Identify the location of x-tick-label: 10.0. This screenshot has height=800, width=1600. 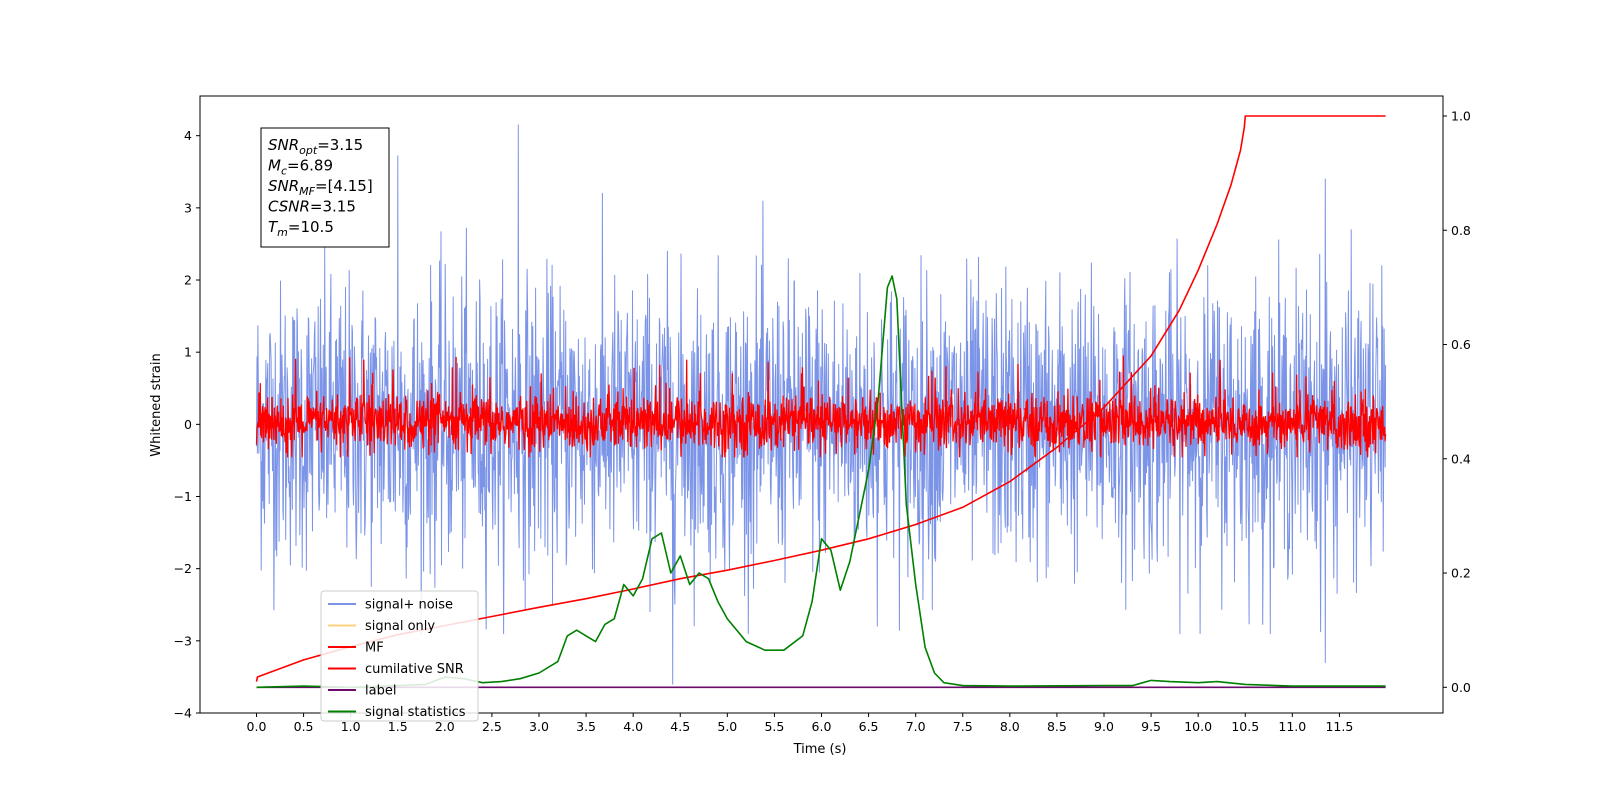
(1198, 726).